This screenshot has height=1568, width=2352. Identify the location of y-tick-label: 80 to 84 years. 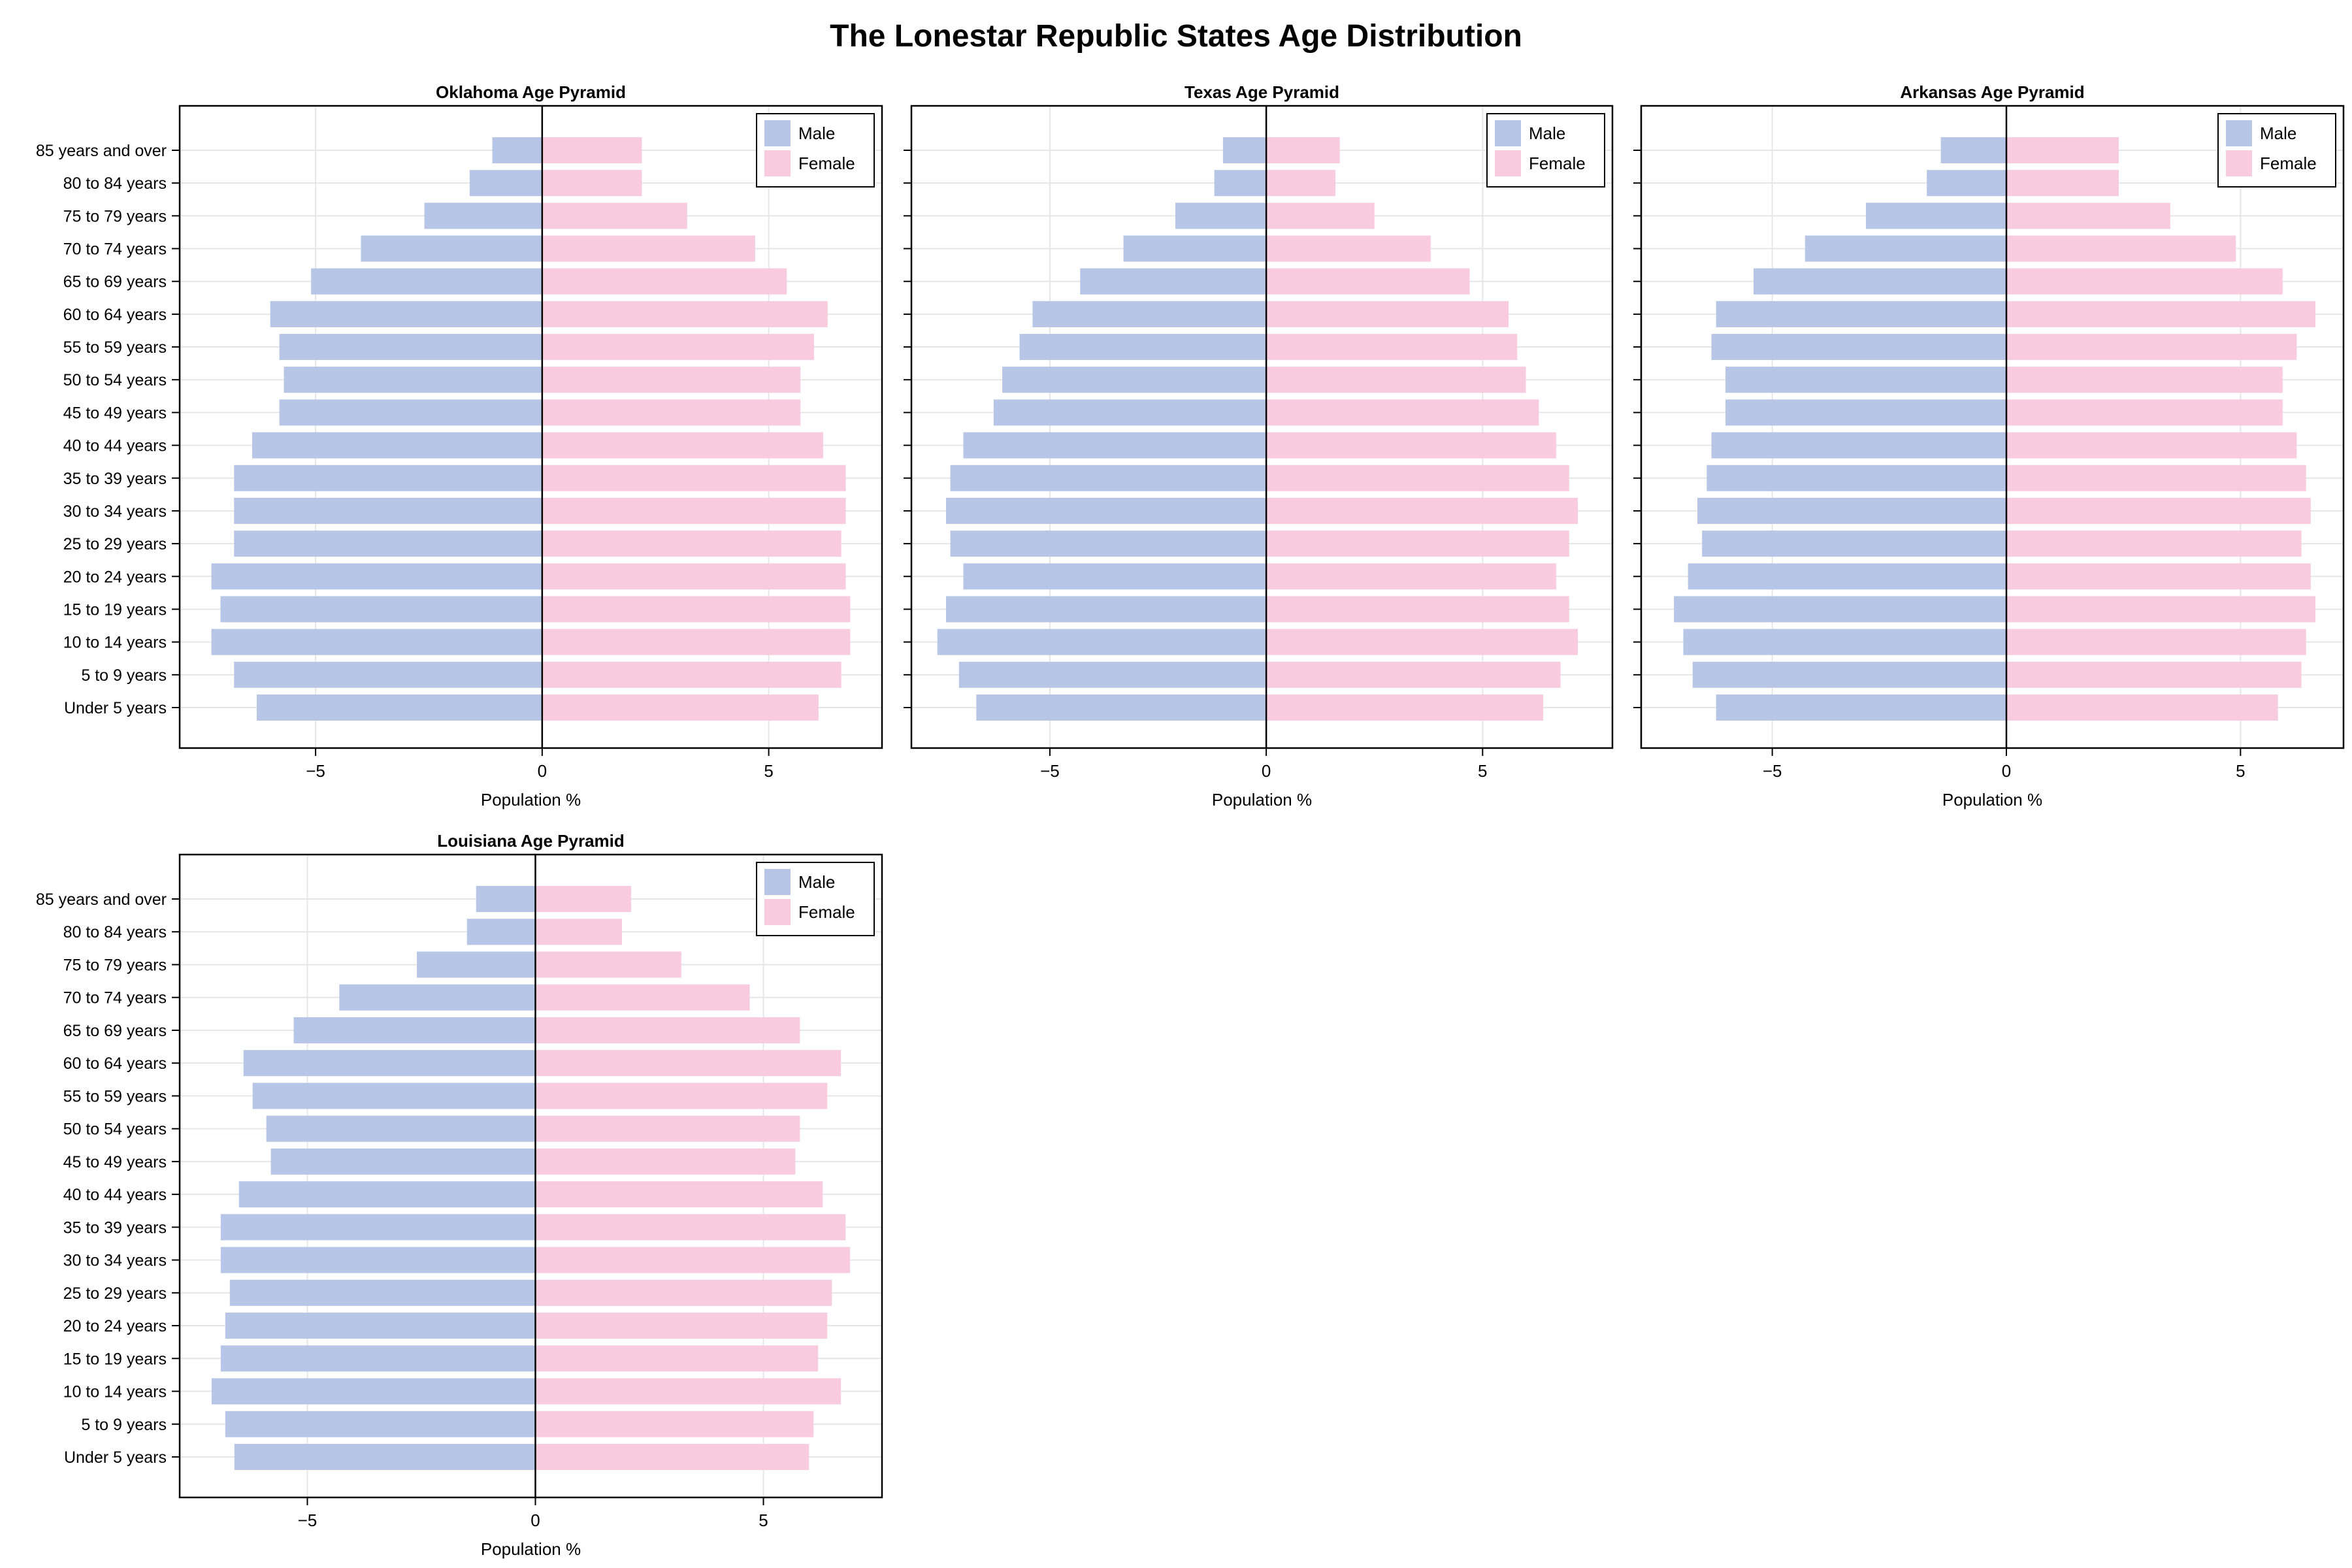
(115, 932).